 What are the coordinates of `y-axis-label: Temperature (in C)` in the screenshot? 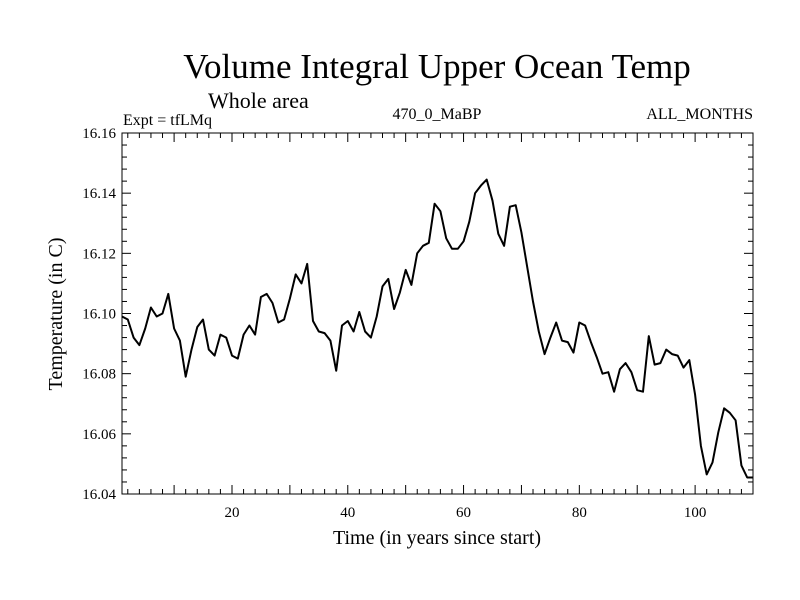 It's located at (56, 314).